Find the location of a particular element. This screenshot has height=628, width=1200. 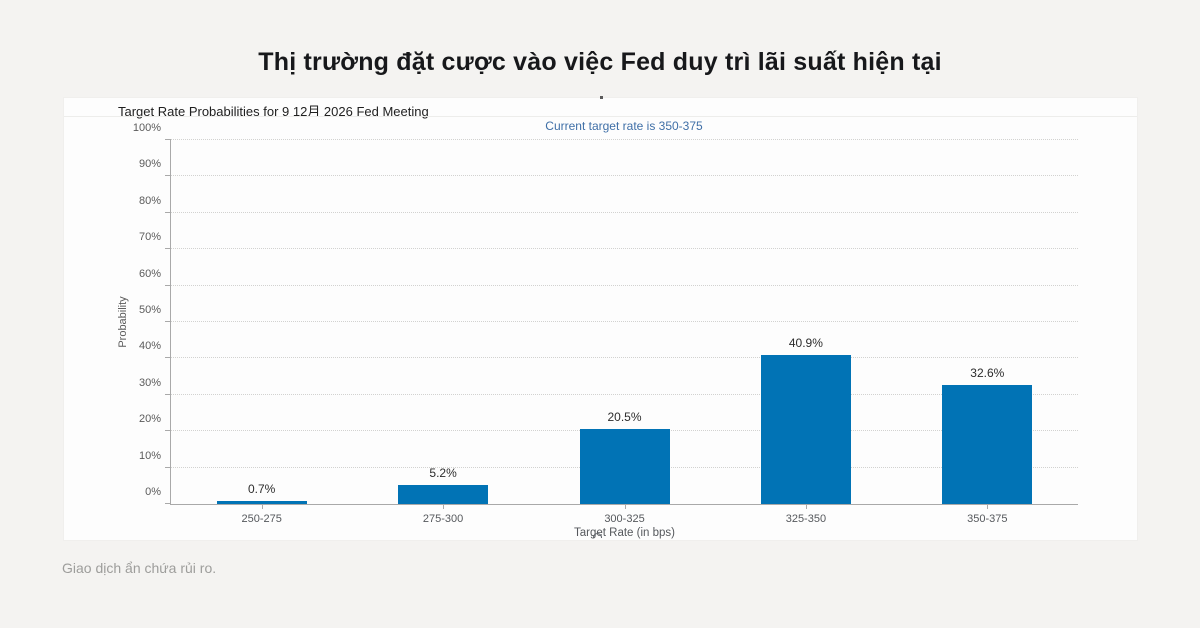

header-divider is located at coordinates (600, 116).